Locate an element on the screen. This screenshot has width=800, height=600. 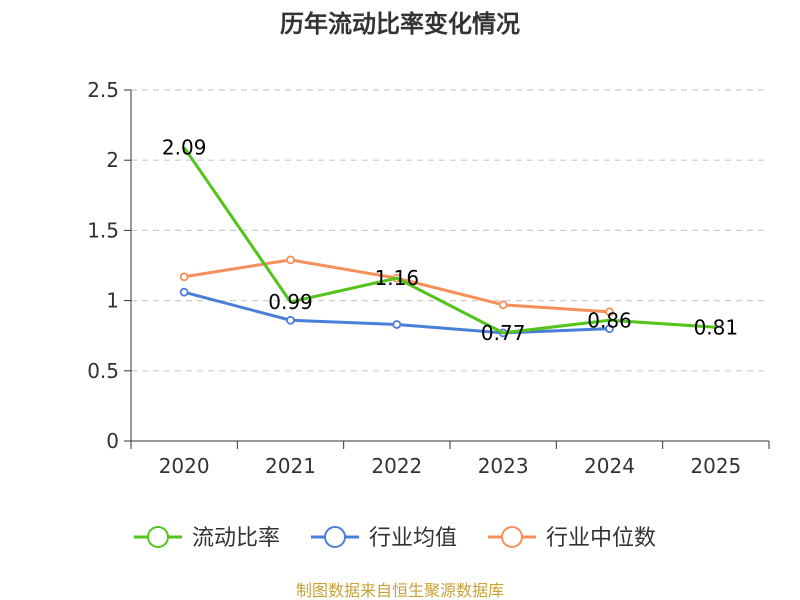
x-tick-label: 2024 is located at coordinates (609, 466).